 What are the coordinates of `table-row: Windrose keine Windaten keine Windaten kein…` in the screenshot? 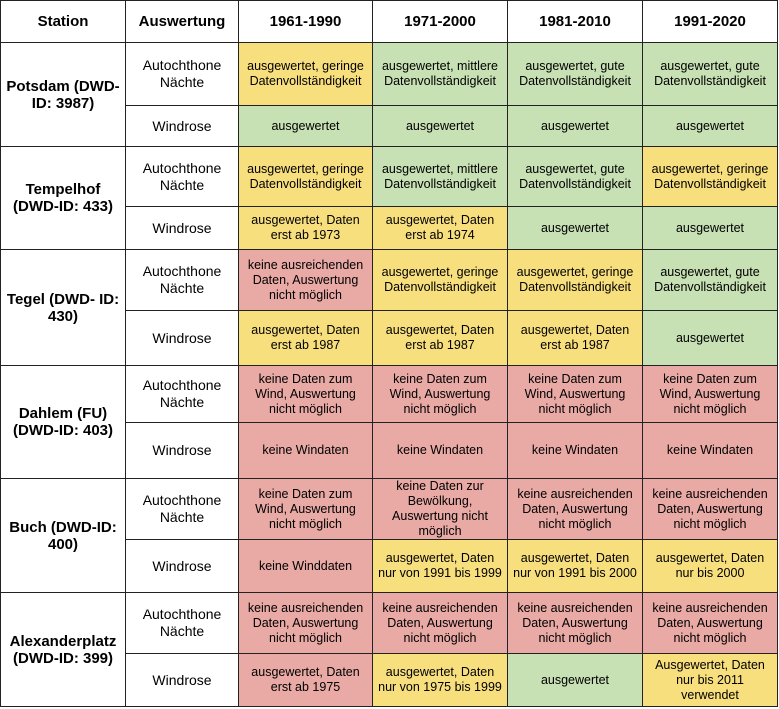 It's located at (389, 450).